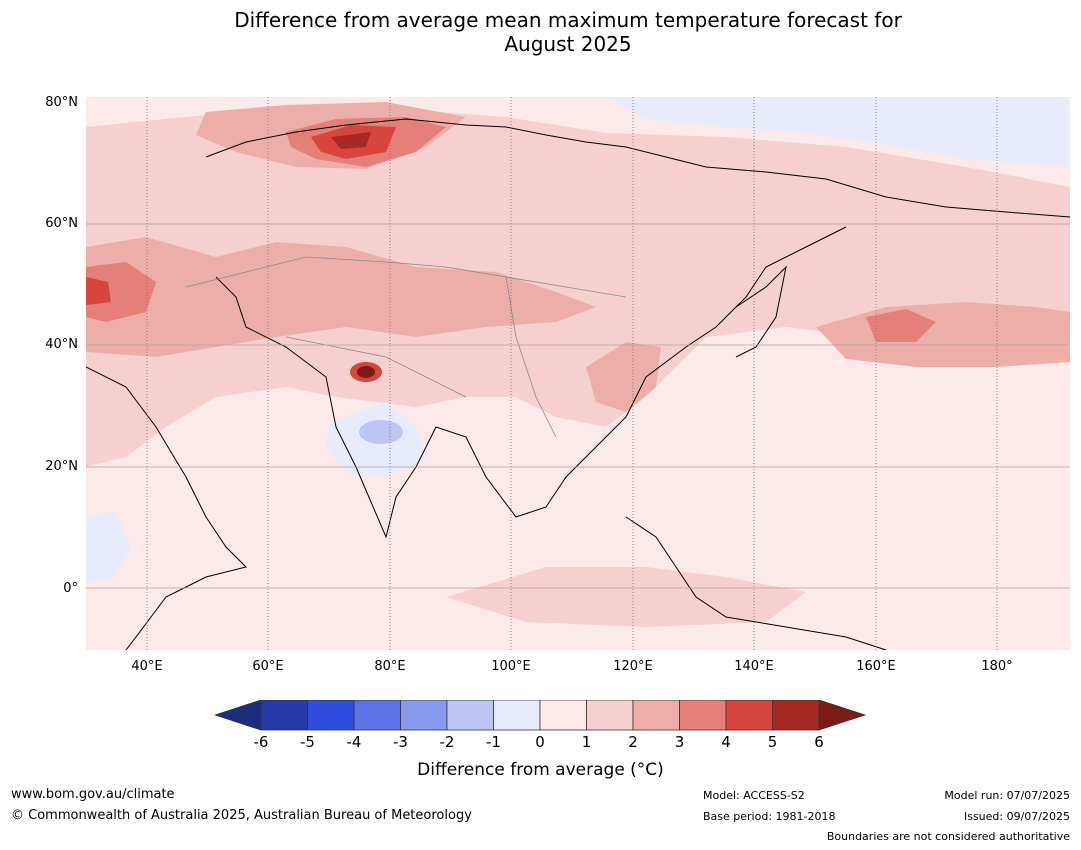 This screenshot has width=1081, height=850. What do you see at coordinates (754, 795) in the screenshot?
I see `model-text: Model: ACCESS-S2` at bounding box center [754, 795].